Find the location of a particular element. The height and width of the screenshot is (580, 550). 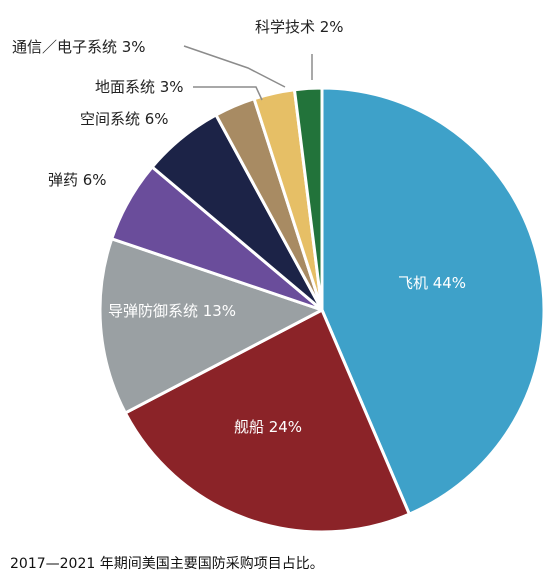

slice-label-3: 弹药 6% is located at coordinates (77, 180).